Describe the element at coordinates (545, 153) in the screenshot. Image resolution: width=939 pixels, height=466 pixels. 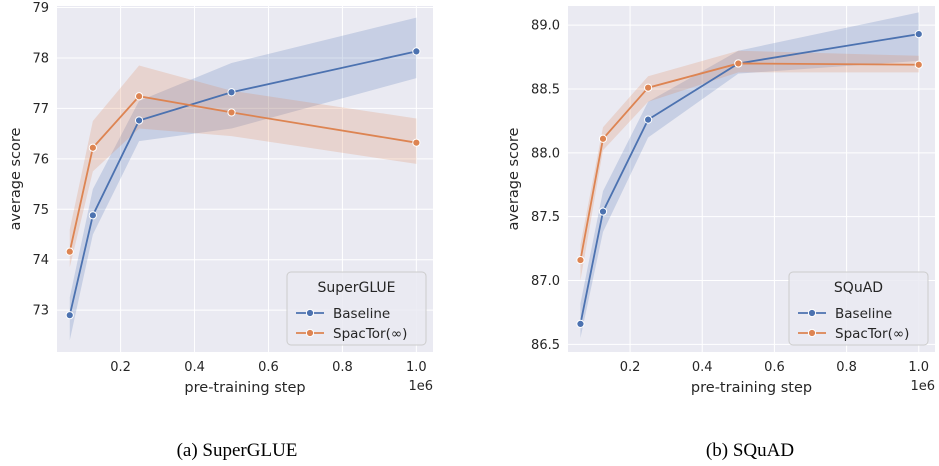
I see `y-tick-label: 88.0` at that location.